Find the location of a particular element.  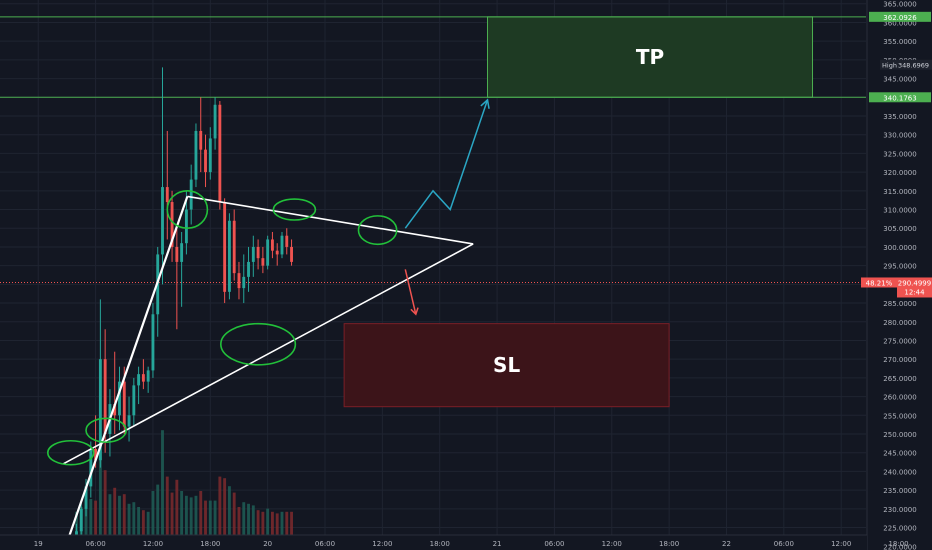

price-tick-label: 305.0000 is located at coordinates (899, 229).